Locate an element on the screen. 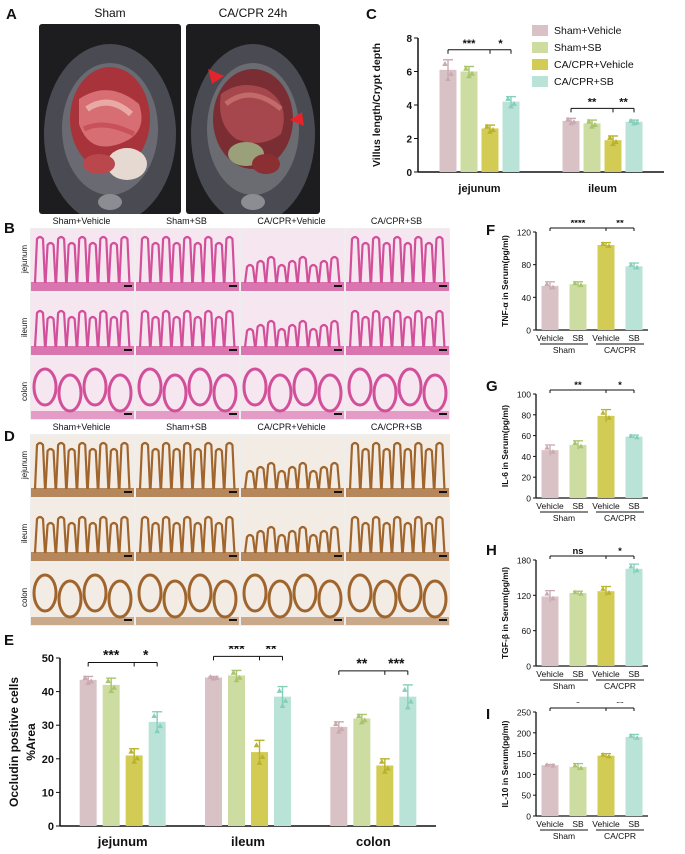 The height and width of the screenshot is (854, 685). y-tick-label: 4 is located at coordinates (409, 106).